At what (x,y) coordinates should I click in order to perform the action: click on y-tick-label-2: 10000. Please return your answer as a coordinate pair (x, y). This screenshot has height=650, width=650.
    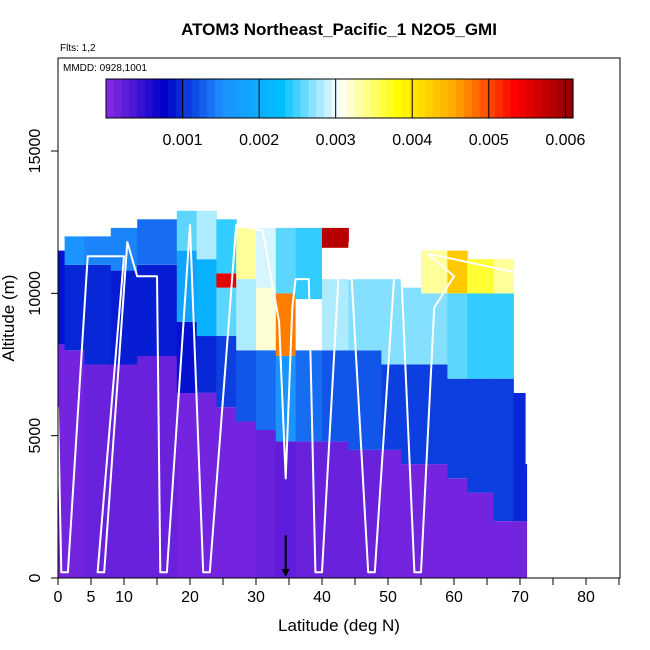
    Looking at the image, I should click on (35, 293).